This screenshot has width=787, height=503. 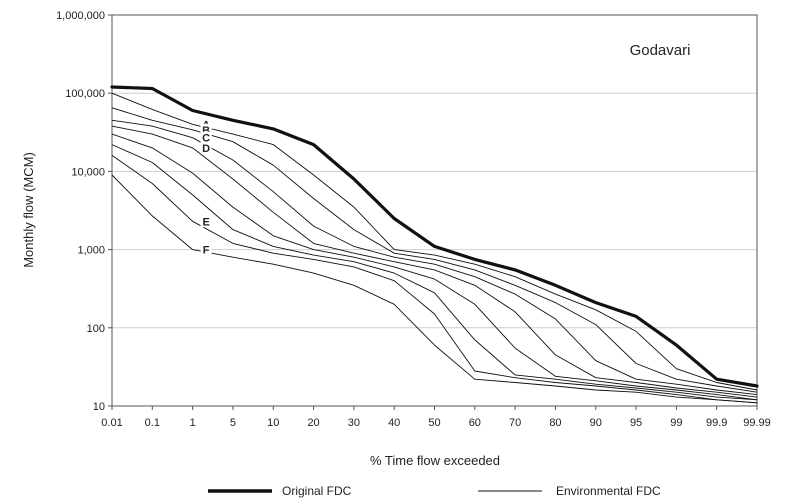 I want to click on curve-label-f: F, so click(x=206, y=251).